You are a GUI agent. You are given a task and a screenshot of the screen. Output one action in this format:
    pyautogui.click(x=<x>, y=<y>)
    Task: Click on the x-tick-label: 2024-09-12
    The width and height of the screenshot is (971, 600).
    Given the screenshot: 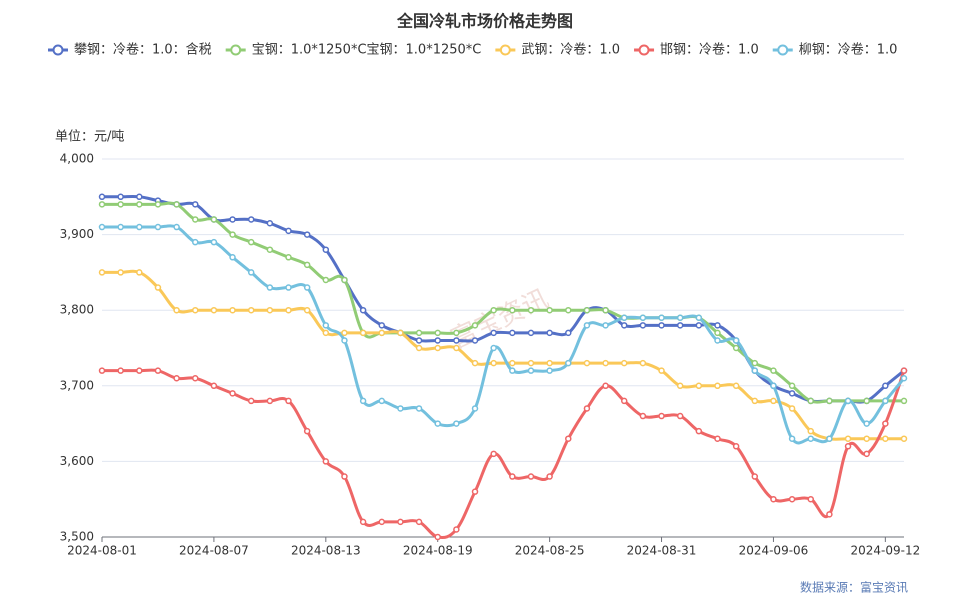 What is the action you would take?
    pyautogui.click(x=885, y=551)
    